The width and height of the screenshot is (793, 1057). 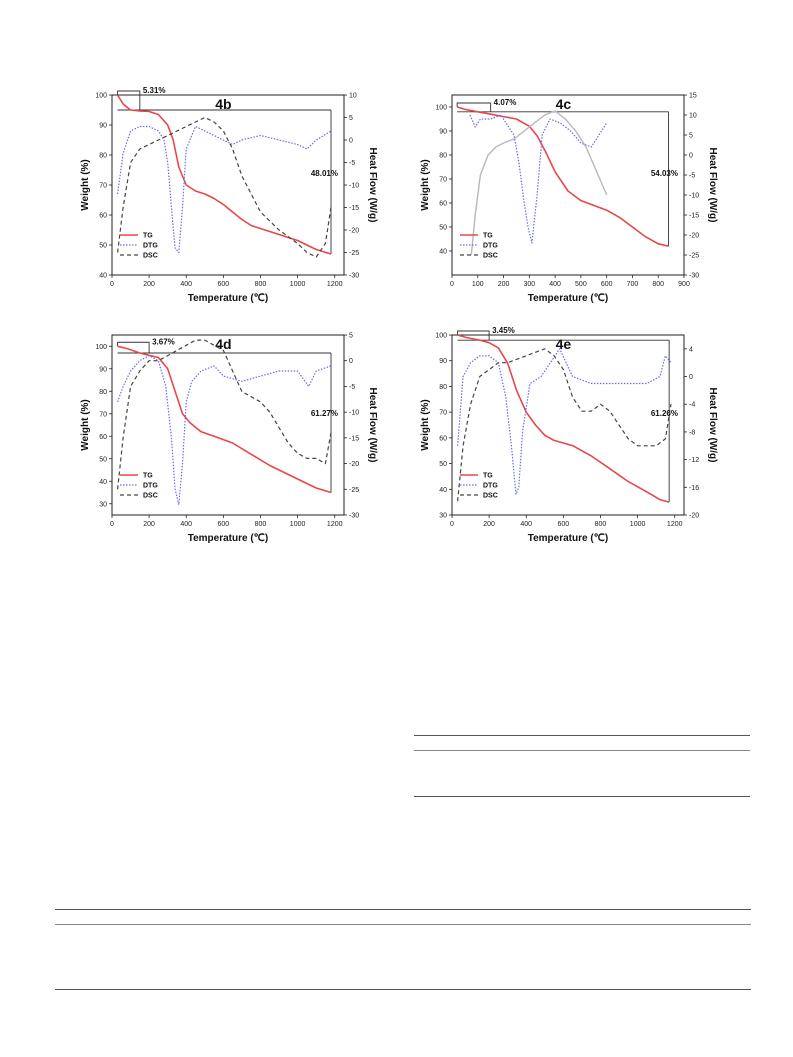 I want to click on annotation-first-loss: 3.67%, so click(x=163, y=341).